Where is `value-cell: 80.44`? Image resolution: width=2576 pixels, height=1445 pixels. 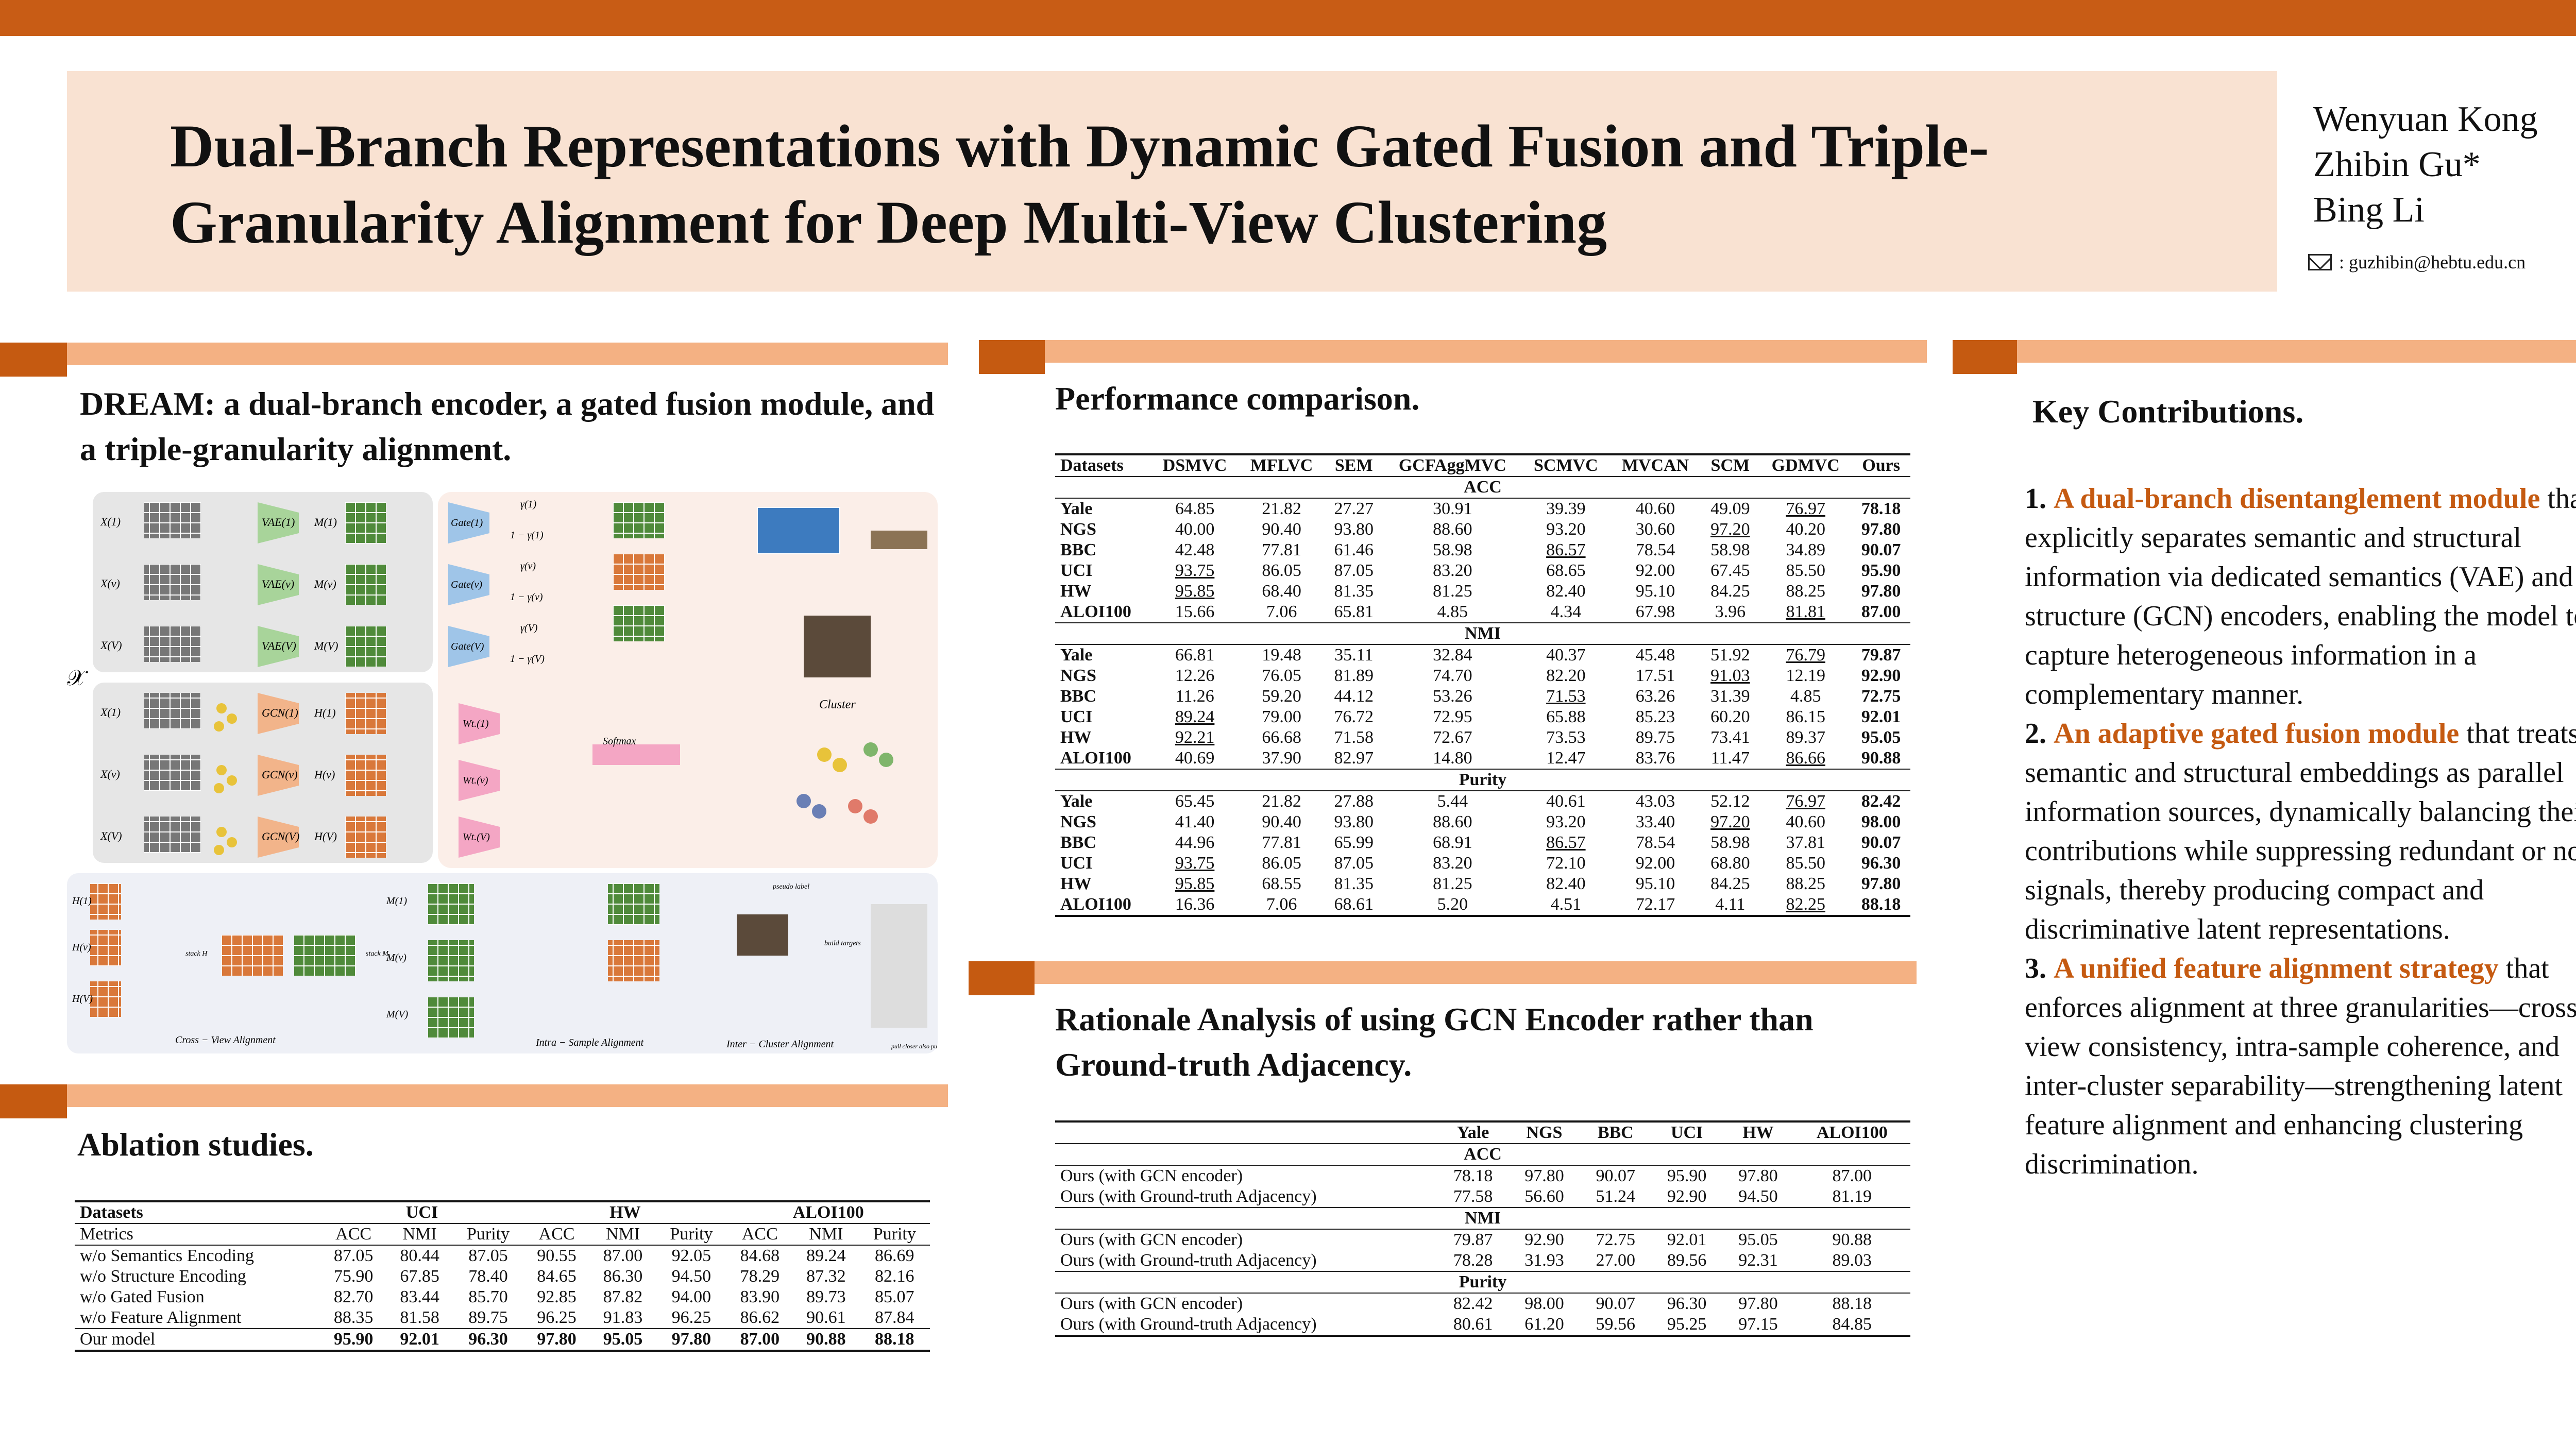
value-cell: 80.44 is located at coordinates (419, 1255).